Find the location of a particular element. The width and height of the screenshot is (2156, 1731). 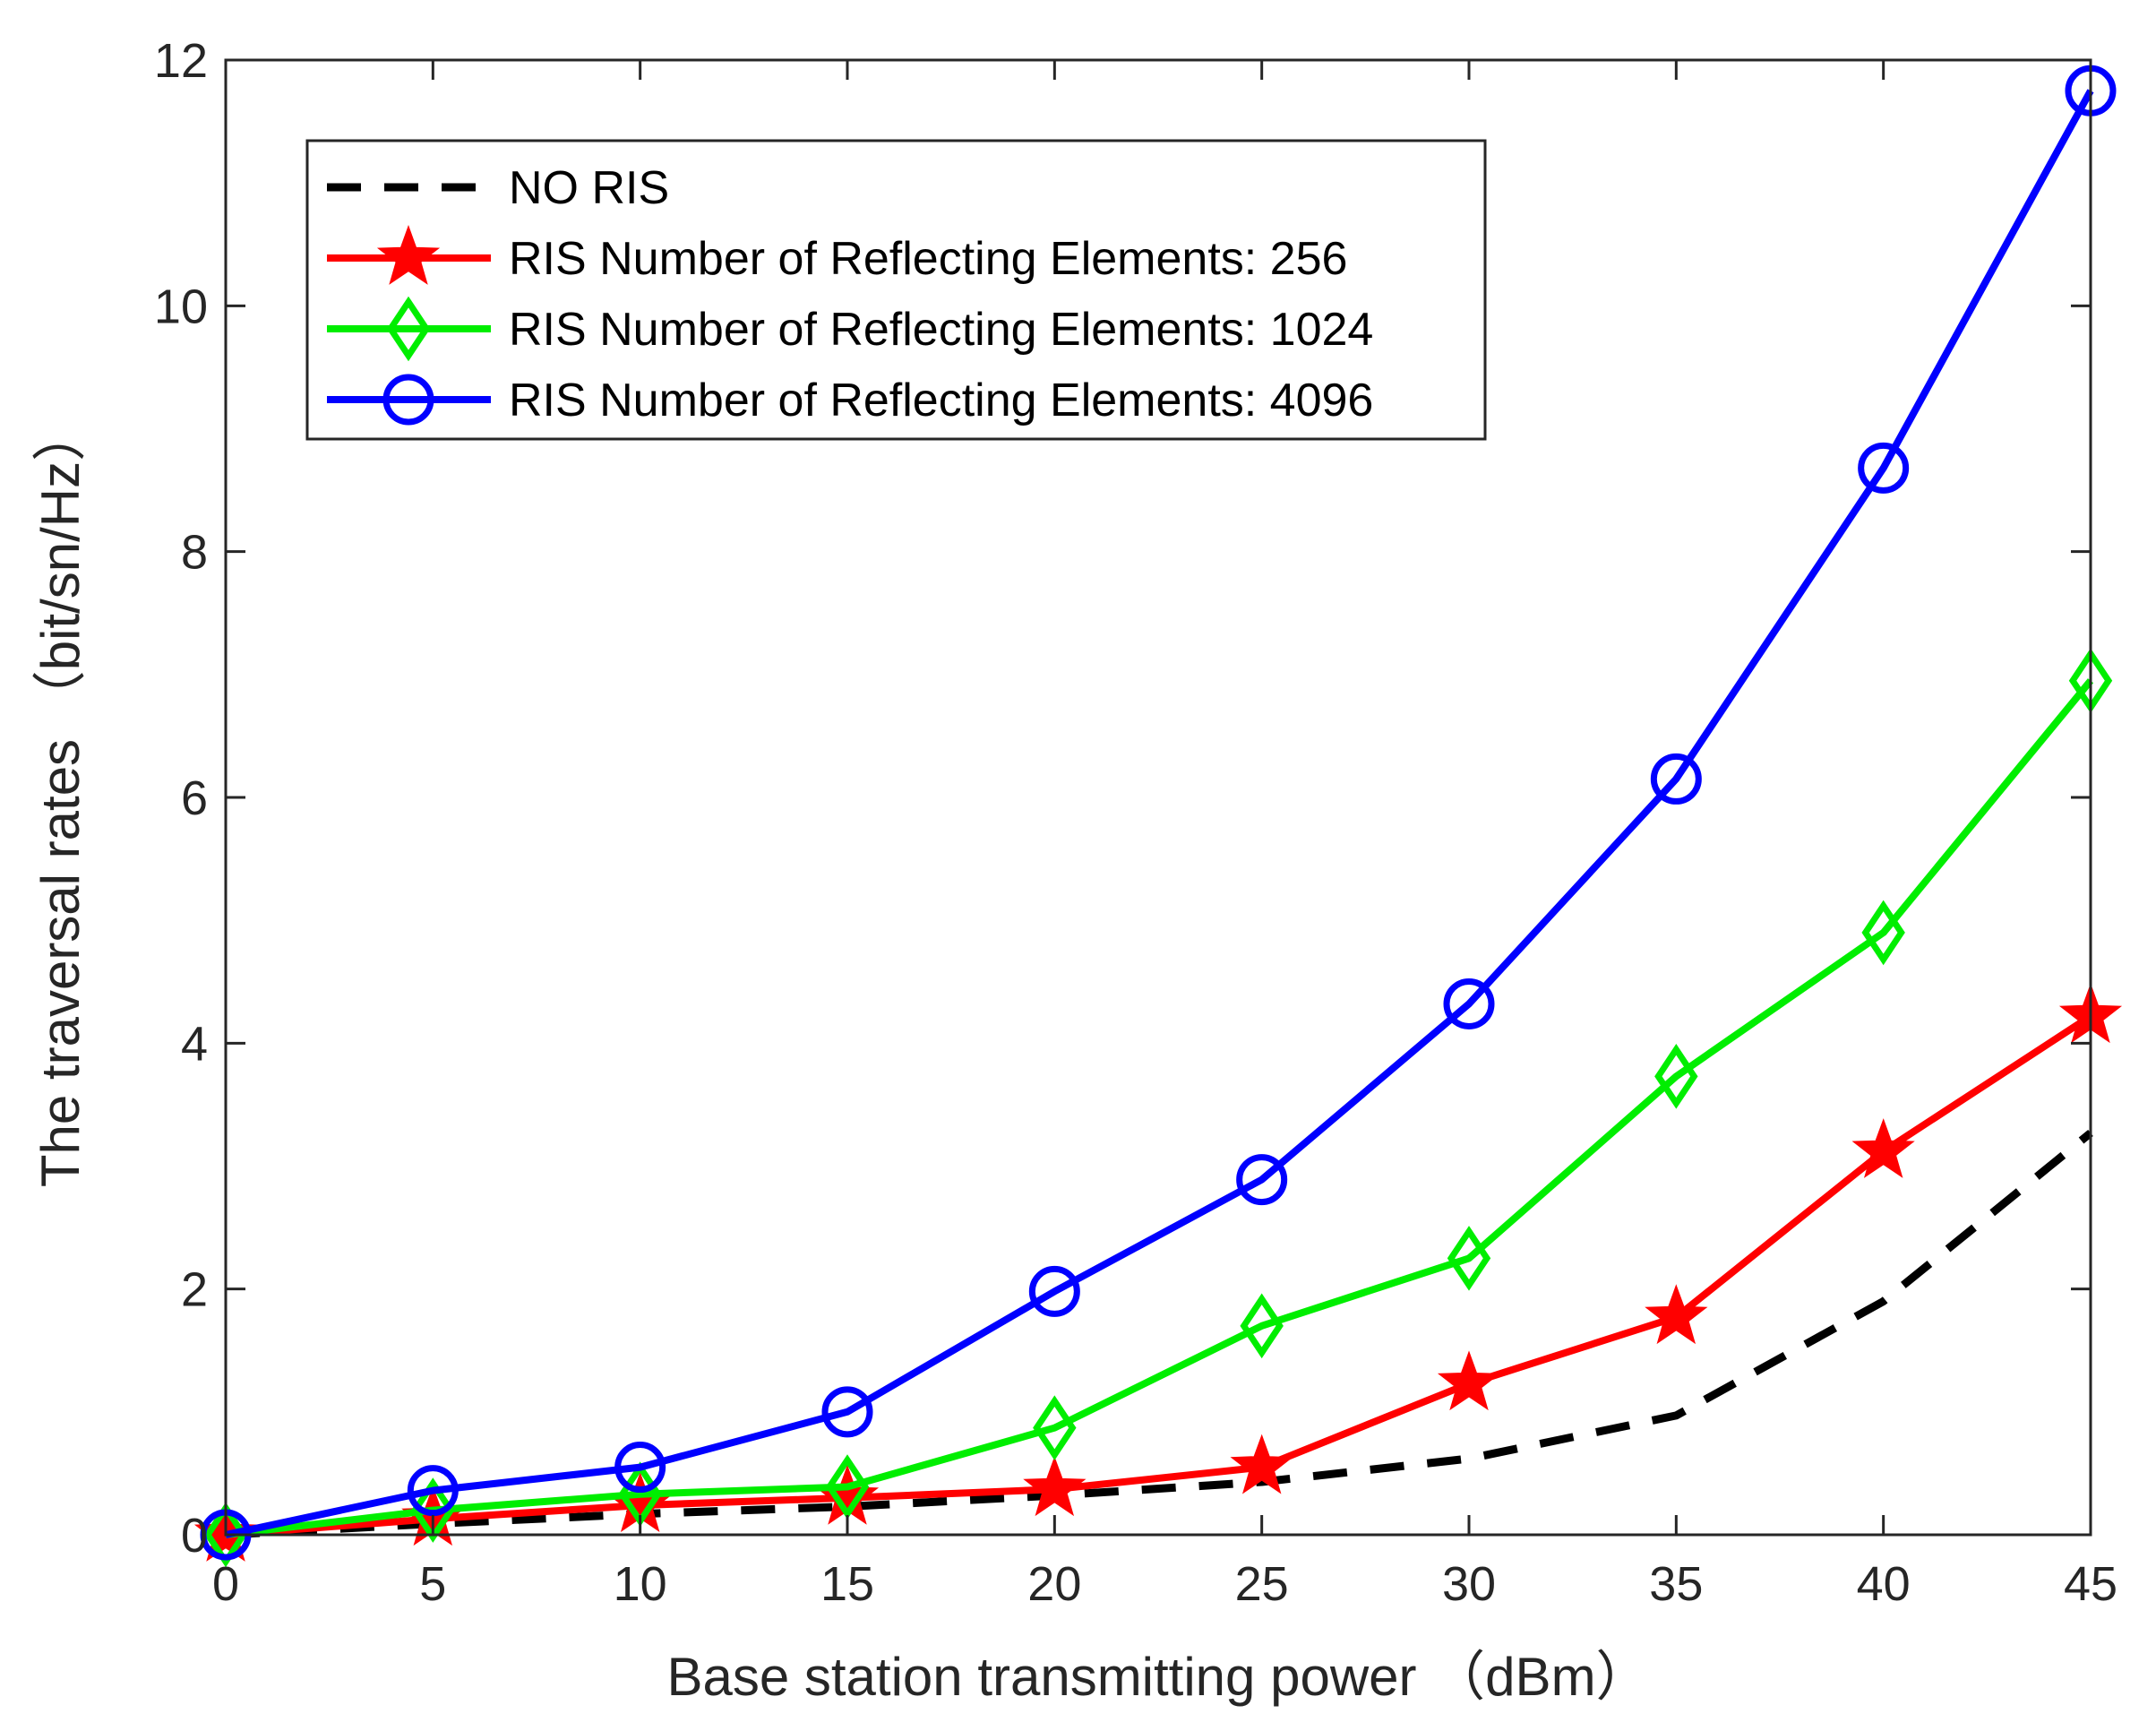

legend-box is located at coordinates (896, 290).